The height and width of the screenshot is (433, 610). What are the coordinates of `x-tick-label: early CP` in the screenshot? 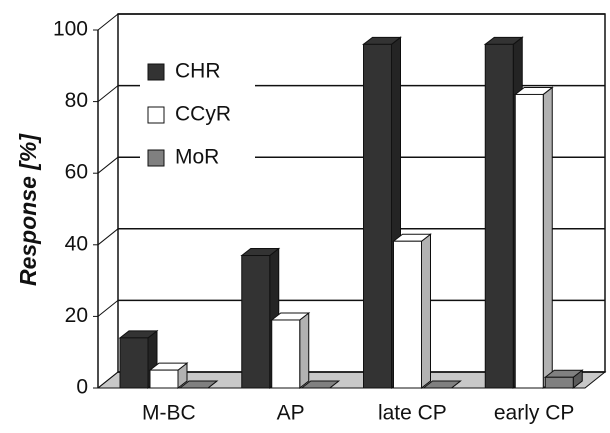 It's located at (534, 413).